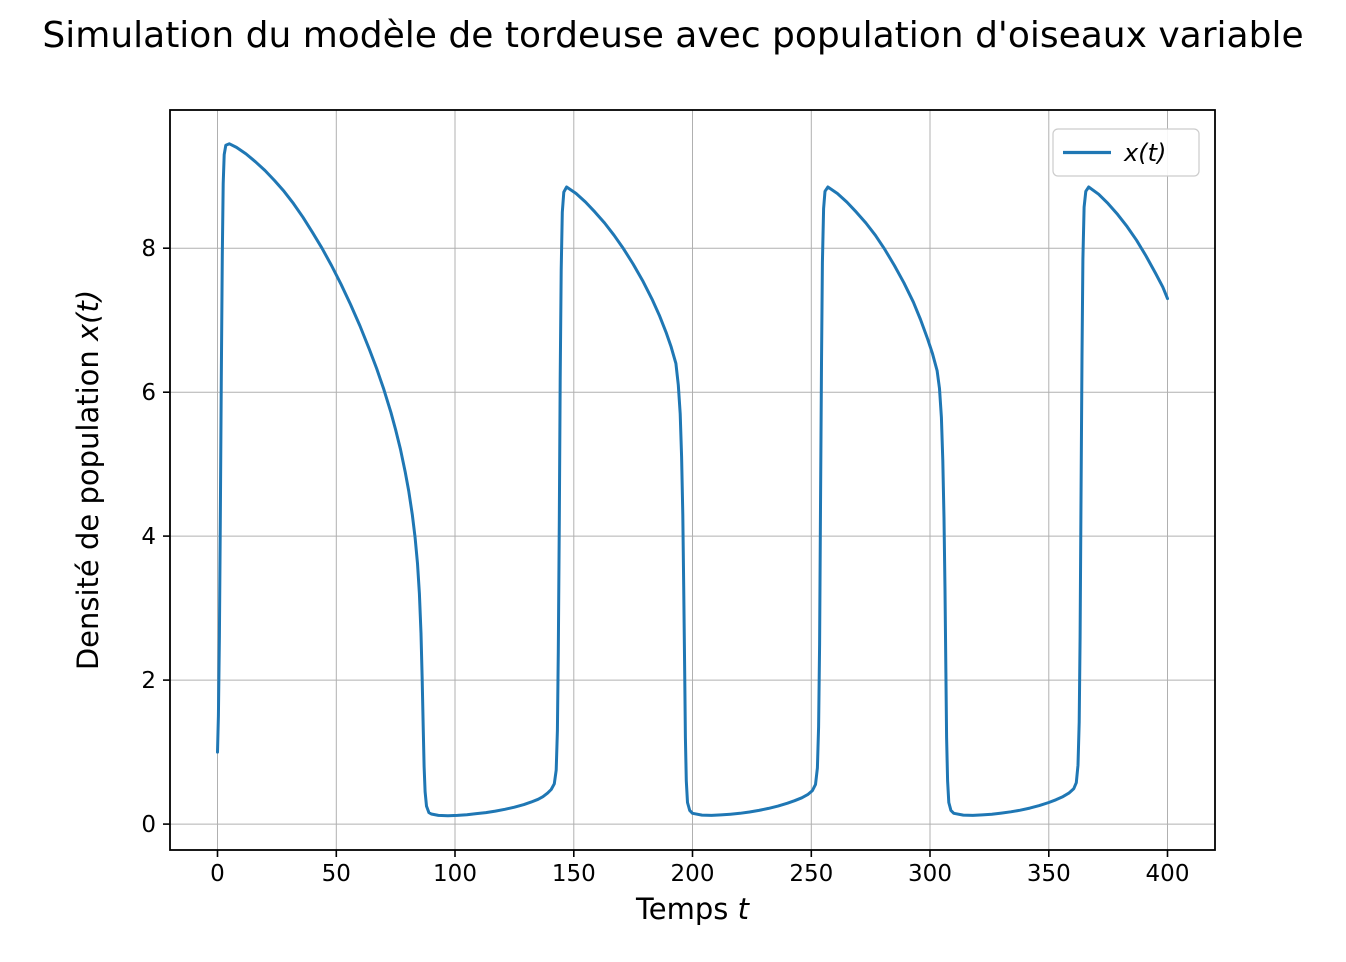 The image size is (1346, 962). What do you see at coordinates (811, 874) in the screenshot?
I see `x-tick-label: 250` at bounding box center [811, 874].